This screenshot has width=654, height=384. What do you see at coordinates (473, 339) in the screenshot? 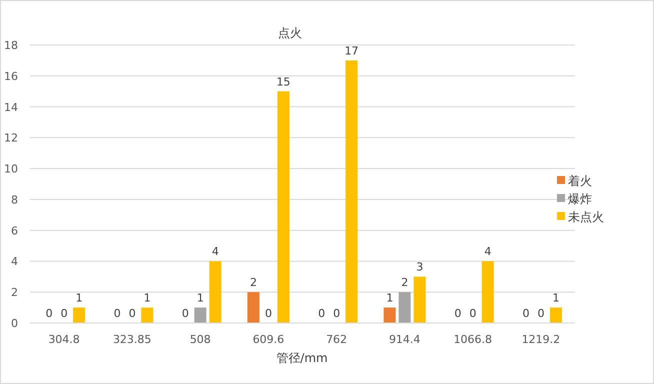
I see `x-tick-label: 1066.8` at bounding box center [473, 339].